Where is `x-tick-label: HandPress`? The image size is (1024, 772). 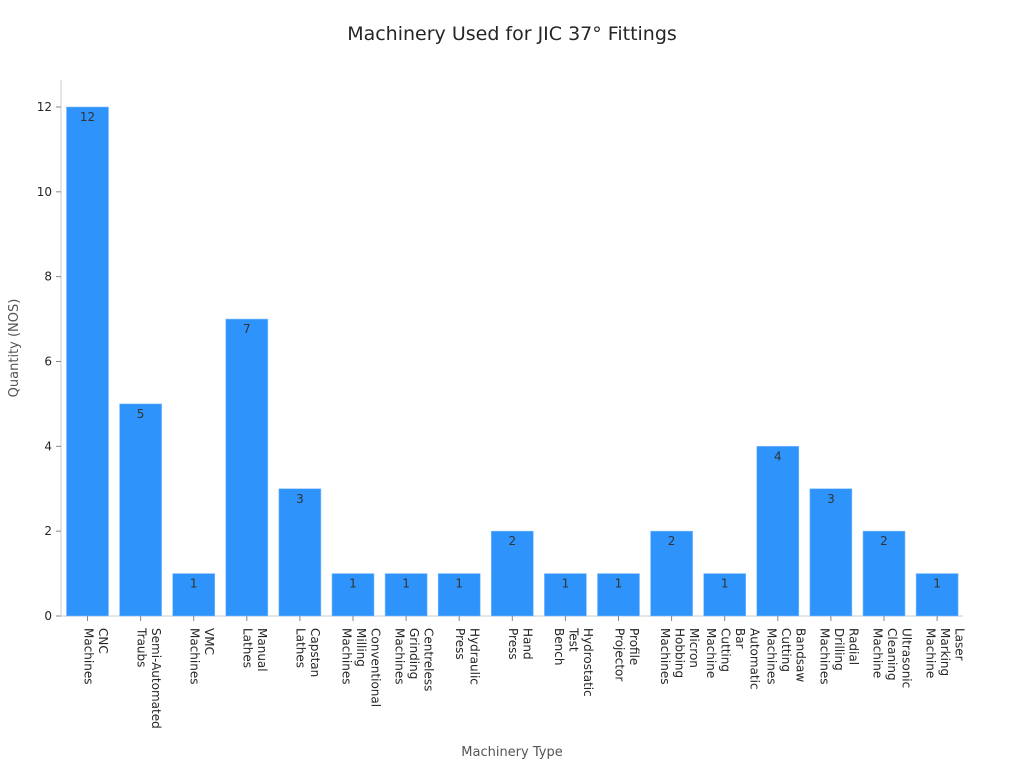 x-tick-label: HandPress is located at coordinates (520, 644).